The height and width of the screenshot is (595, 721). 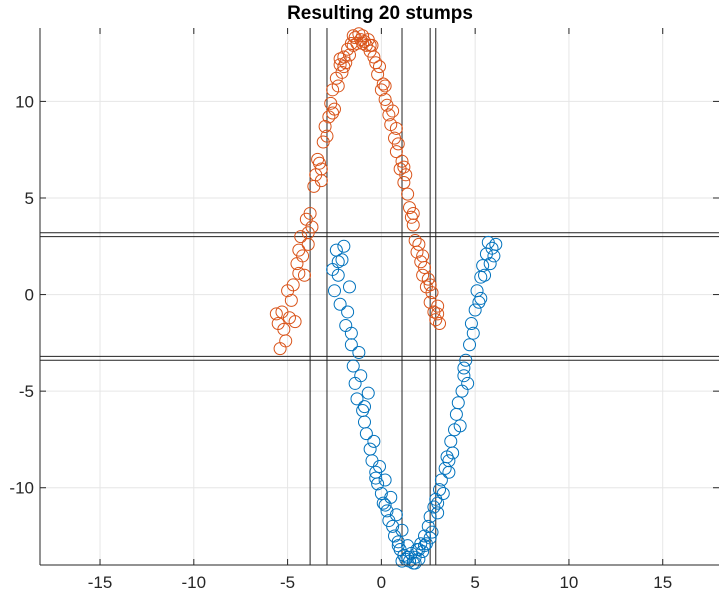 What do you see at coordinates (381, 582) in the screenshot?
I see `x-tick-label: 0` at bounding box center [381, 582].